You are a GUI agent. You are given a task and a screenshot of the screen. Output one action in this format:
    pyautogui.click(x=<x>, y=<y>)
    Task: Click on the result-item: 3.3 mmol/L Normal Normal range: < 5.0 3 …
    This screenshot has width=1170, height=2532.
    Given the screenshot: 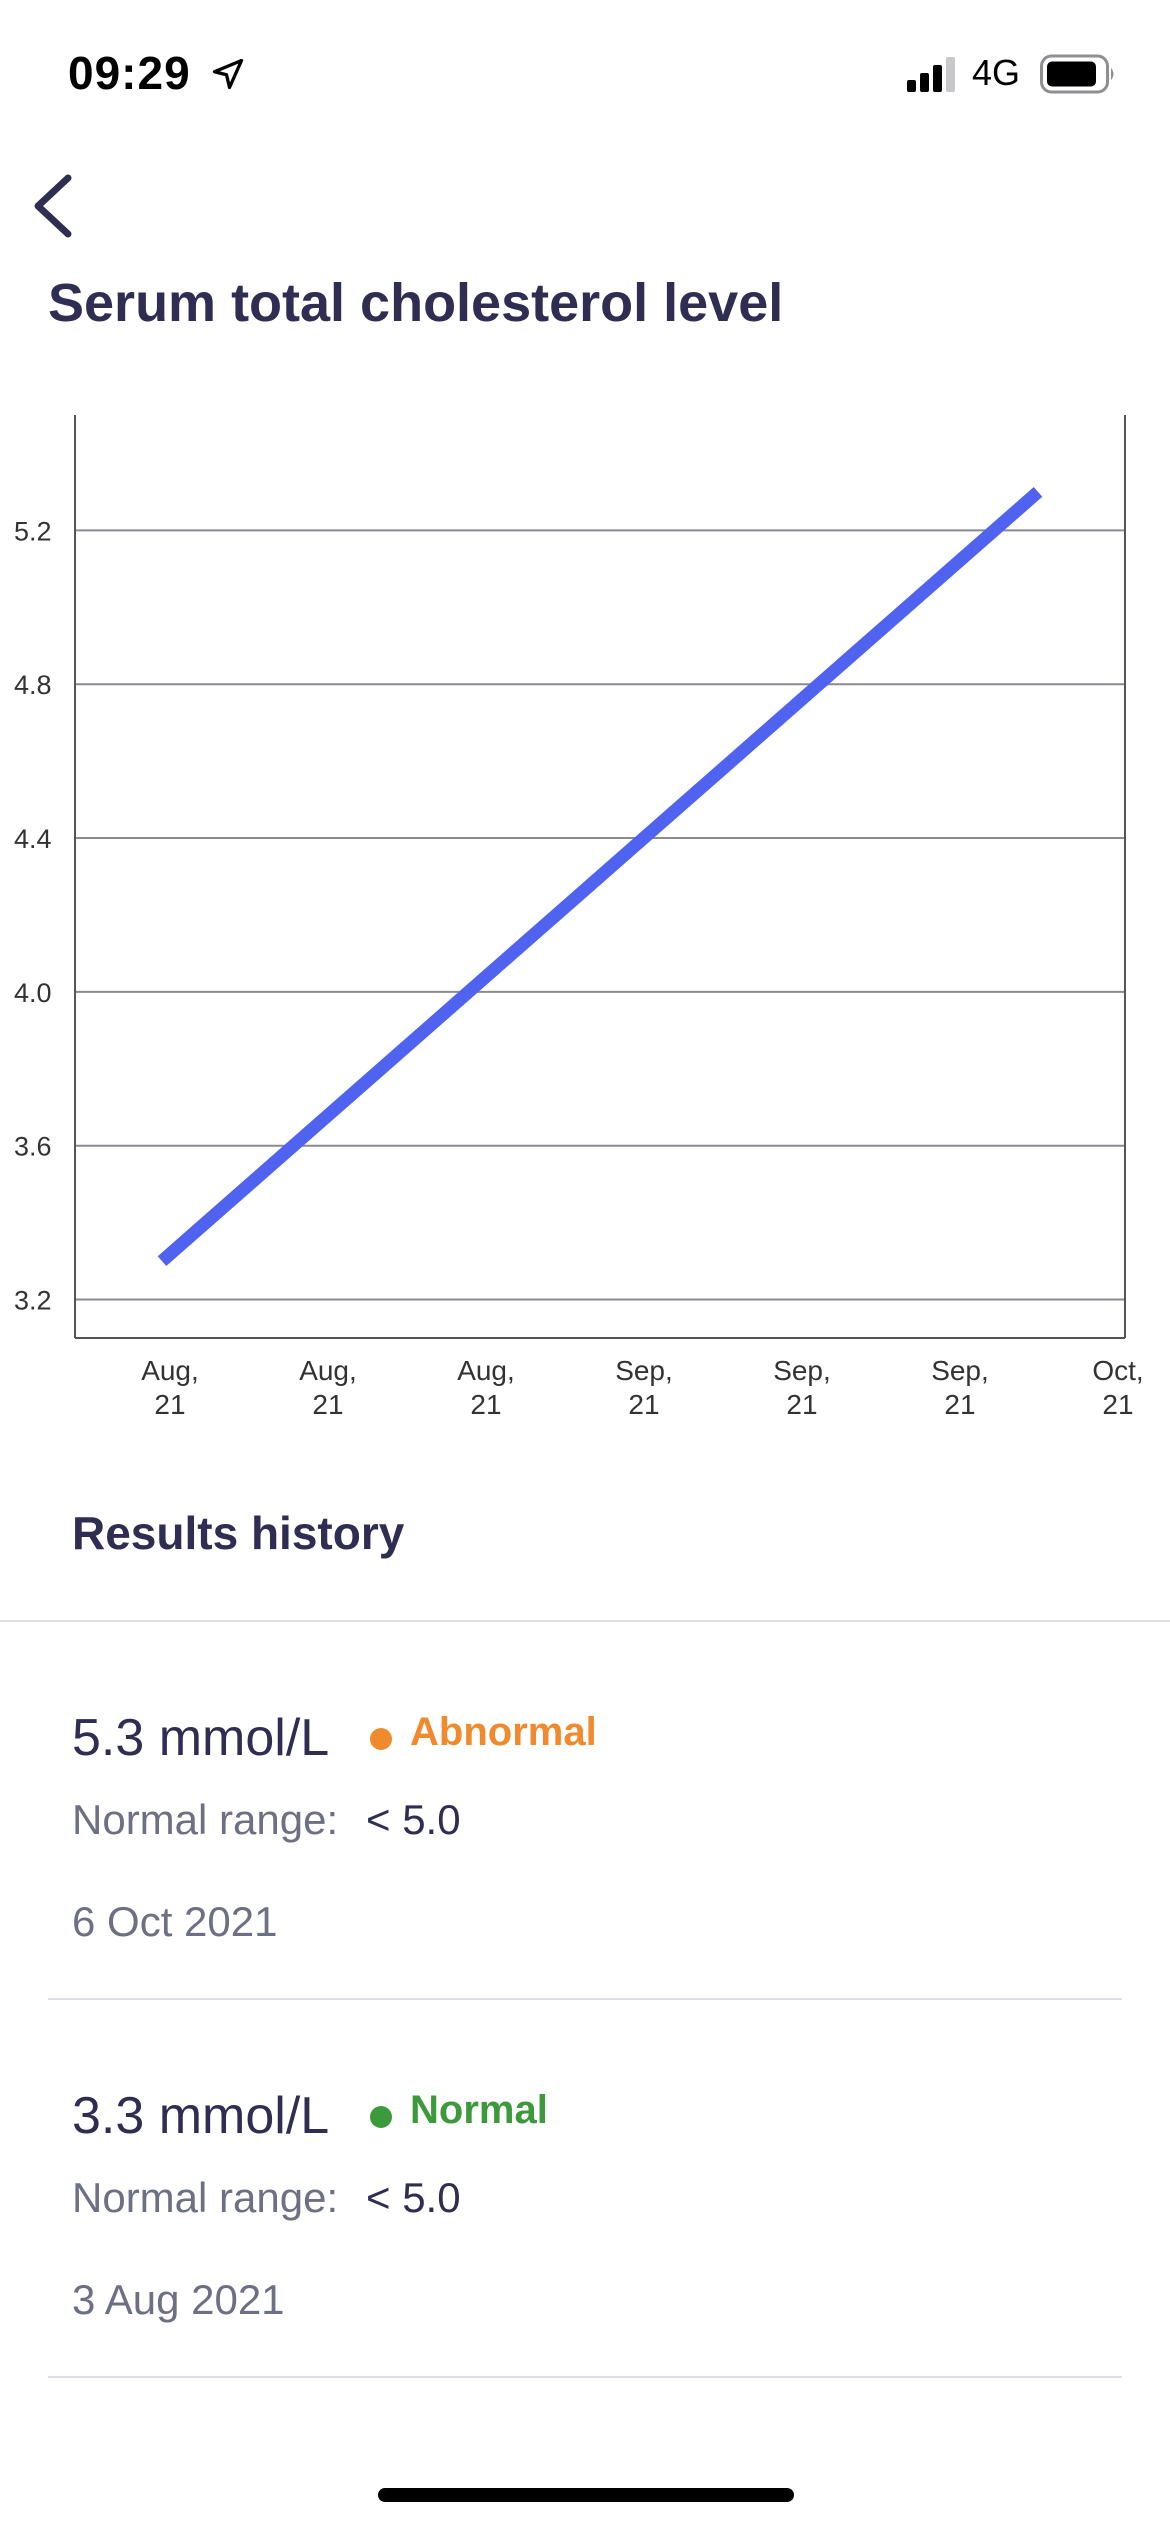 What is the action you would take?
    pyautogui.click(x=585, y=2189)
    